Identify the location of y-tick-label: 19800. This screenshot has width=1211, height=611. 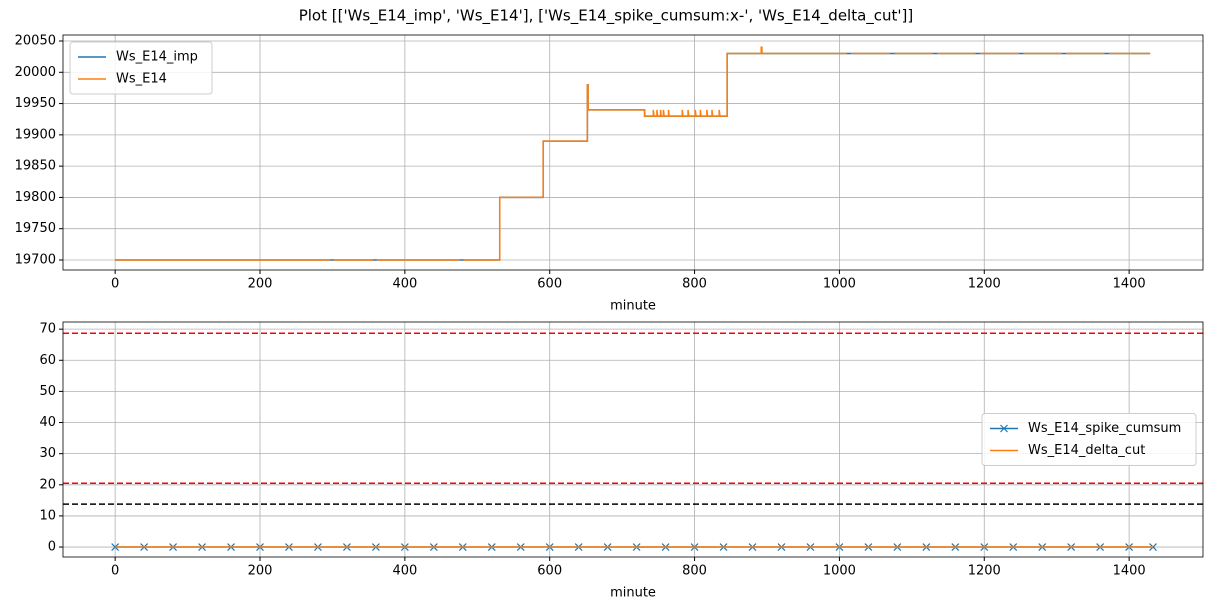
(35, 197).